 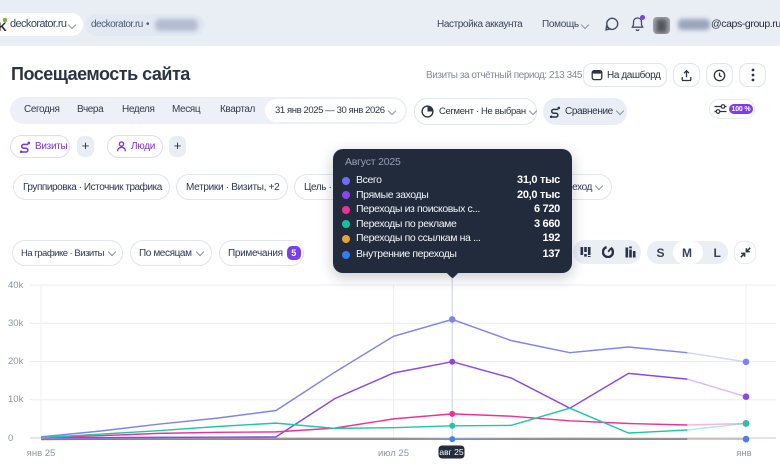 What do you see at coordinates (451, 452) in the screenshot?
I see `svg-text: авг 25` at bounding box center [451, 452].